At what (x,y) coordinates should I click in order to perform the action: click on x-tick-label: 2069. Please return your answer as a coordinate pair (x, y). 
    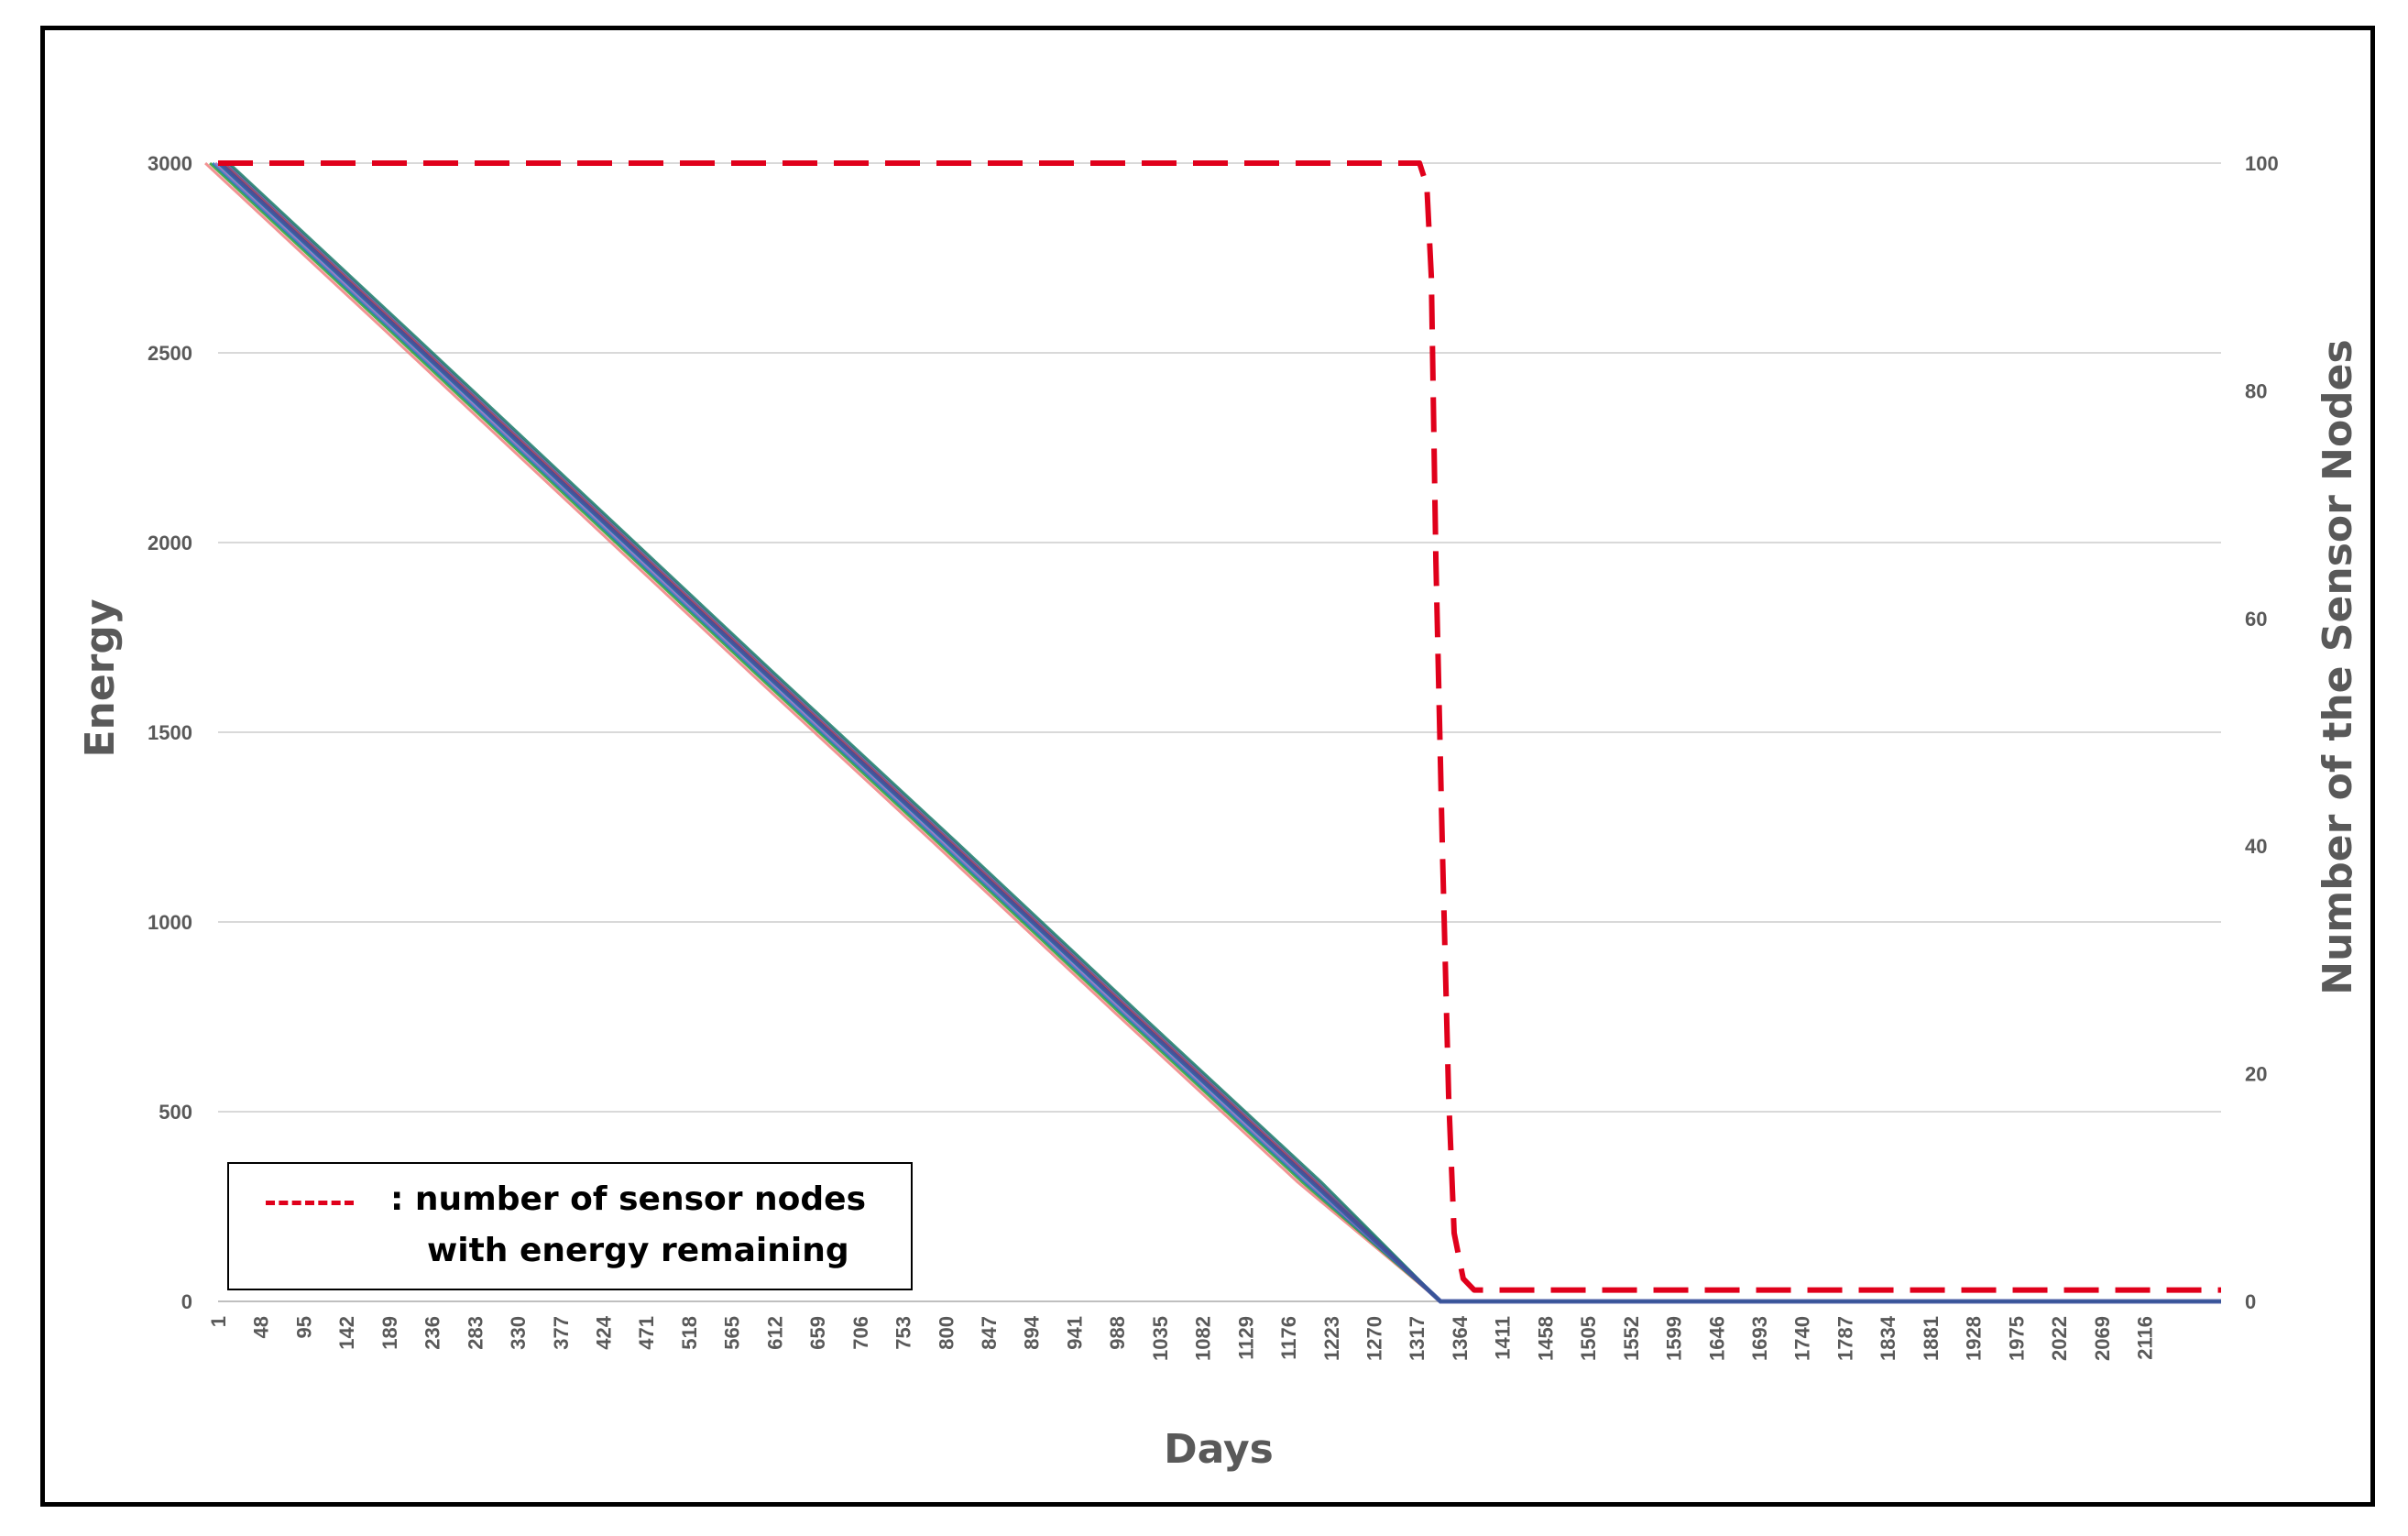
    Looking at the image, I should click on (2103, 1338).